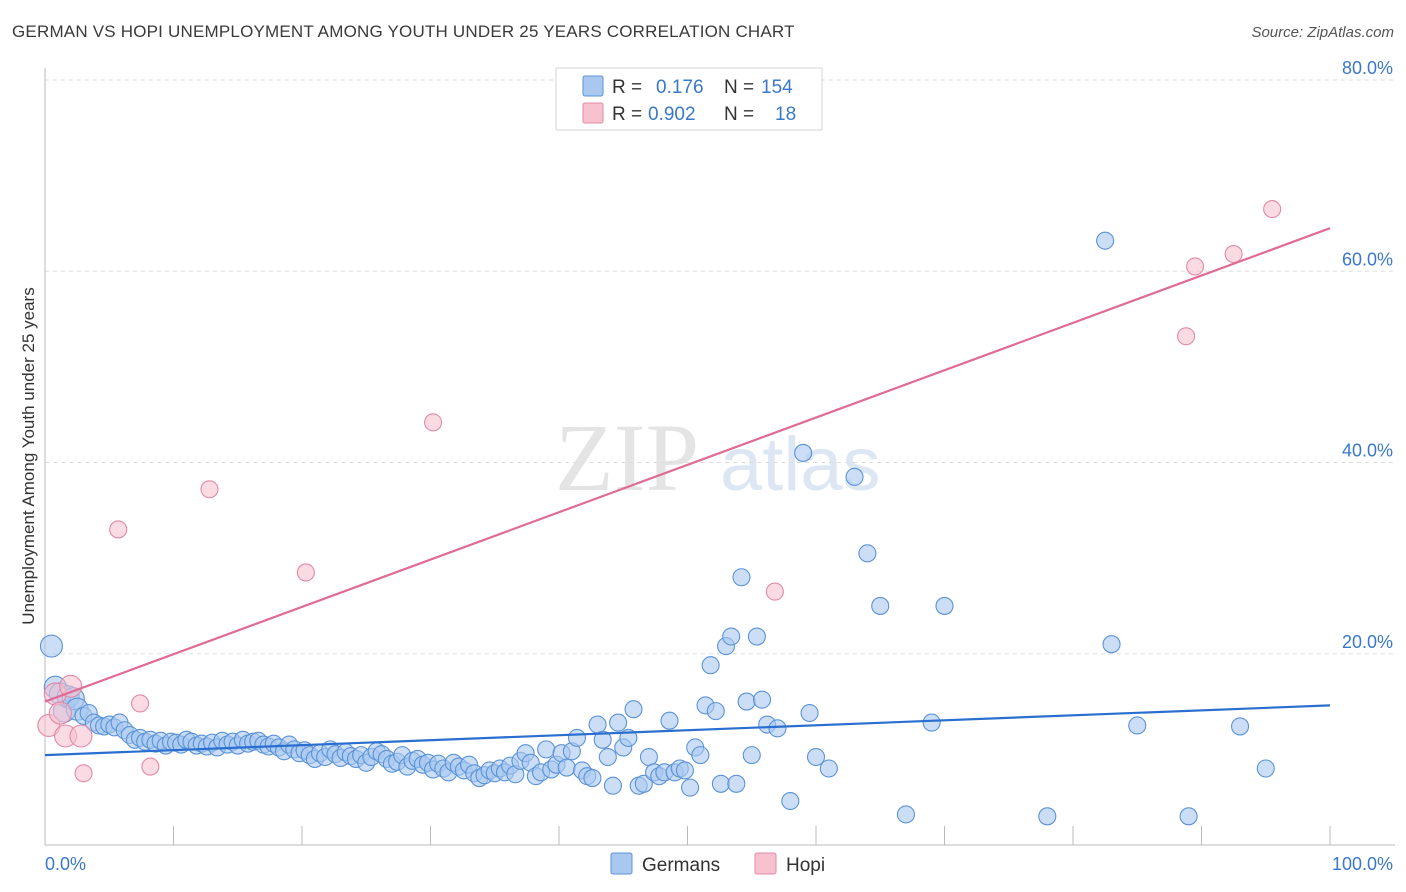 Image resolution: width=1406 pixels, height=892 pixels. Describe the element at coordinates (627, 87) in the screenshot. I see `legend-german-r-label: R =` at that location.